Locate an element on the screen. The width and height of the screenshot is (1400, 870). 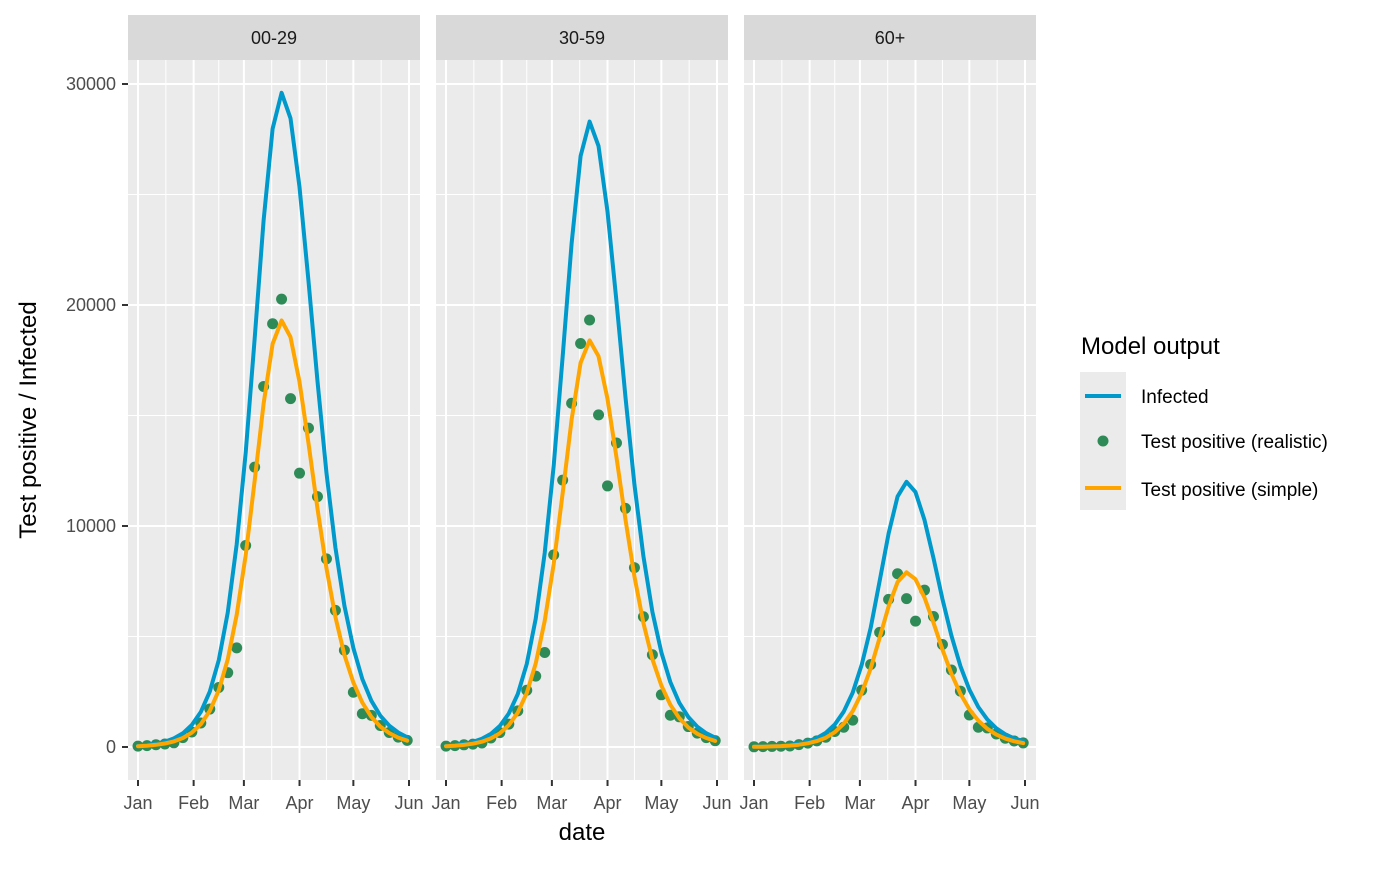
facet-strip-label: 60+ is located at coordinates (890, 38).